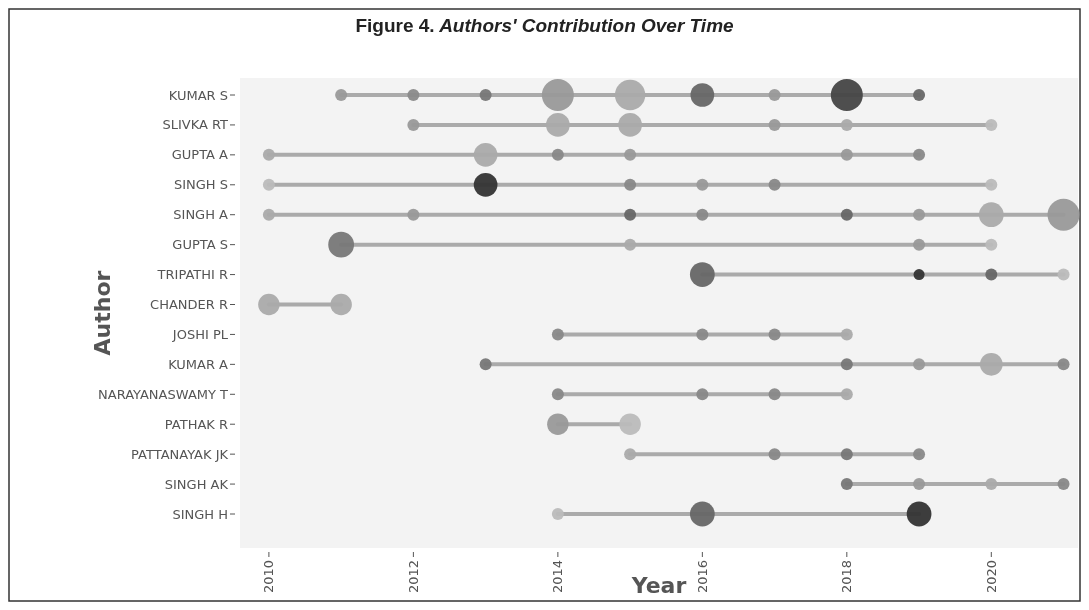  What do you see at coordinates (102, 313) in the screenshot?
I see `y-axis-title: Author` at bounding box center [102, 313].